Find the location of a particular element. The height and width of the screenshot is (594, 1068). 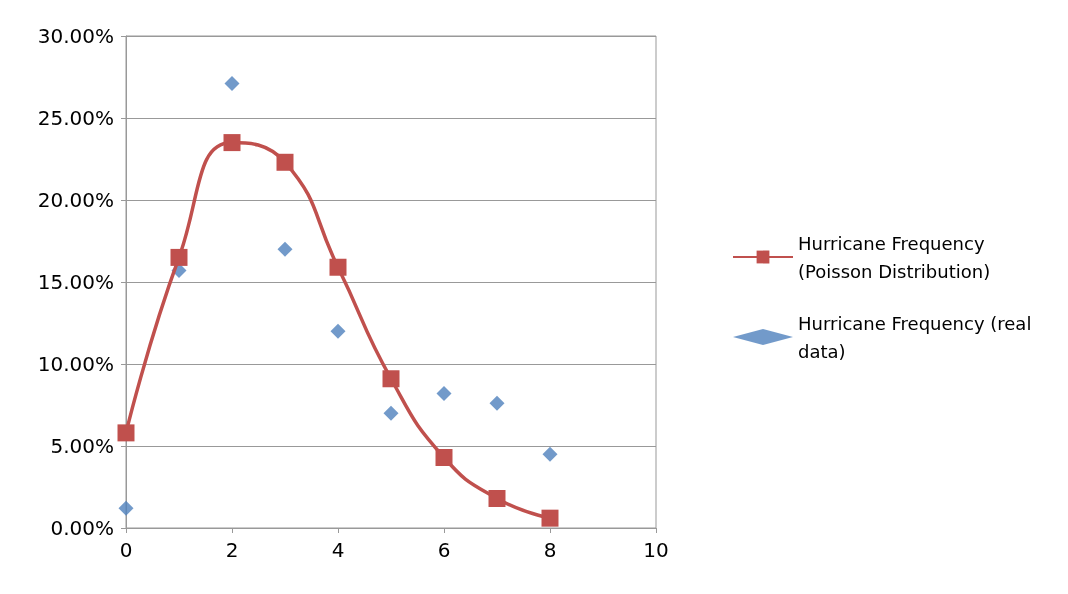

x-tick-label: 4 is located at coordinates (338, 550).